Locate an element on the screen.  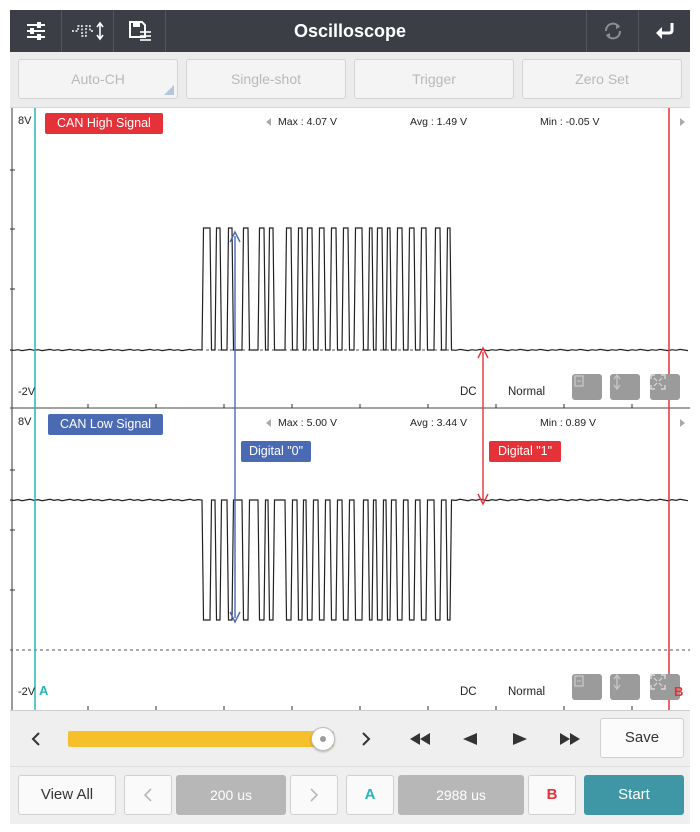
fast-rewind-icon is located at coordinates (420, 739).